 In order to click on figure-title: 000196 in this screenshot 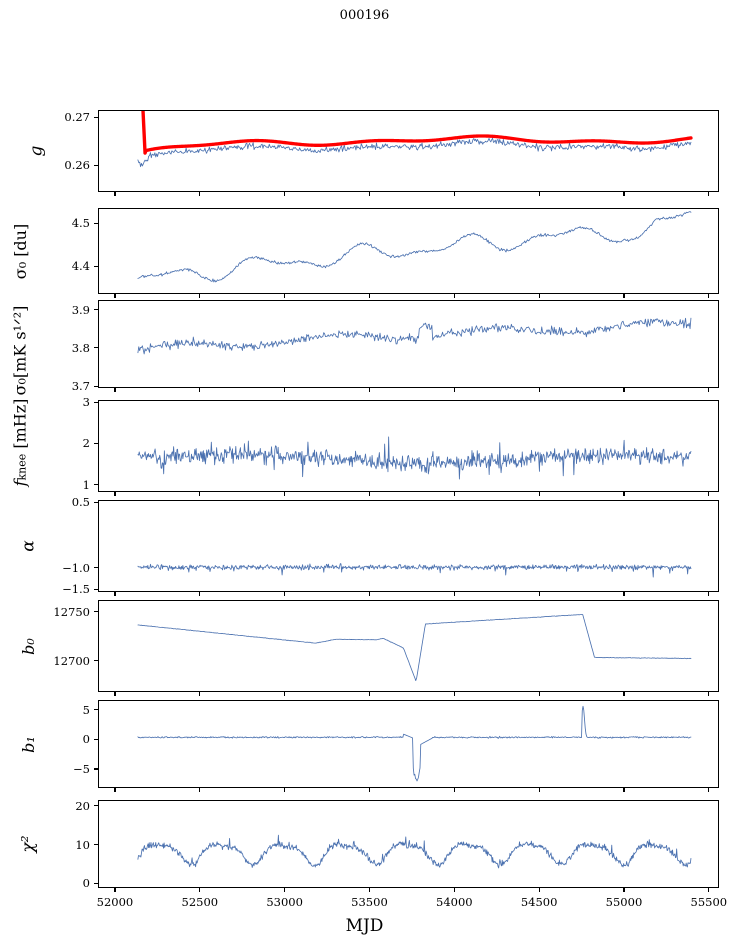, I will do `click(364, 15)`.